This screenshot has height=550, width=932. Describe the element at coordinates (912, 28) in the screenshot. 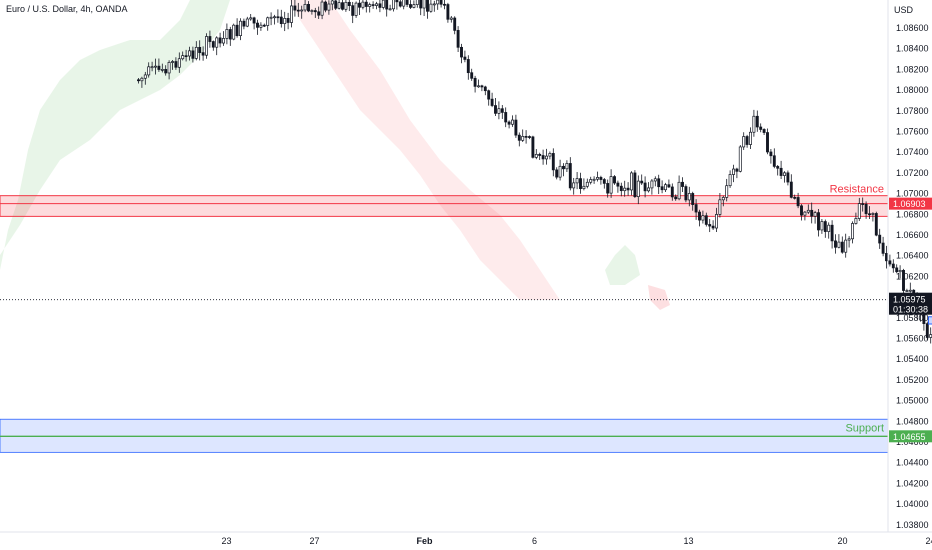

I see `y-tick-label: 1.08600` at that location.